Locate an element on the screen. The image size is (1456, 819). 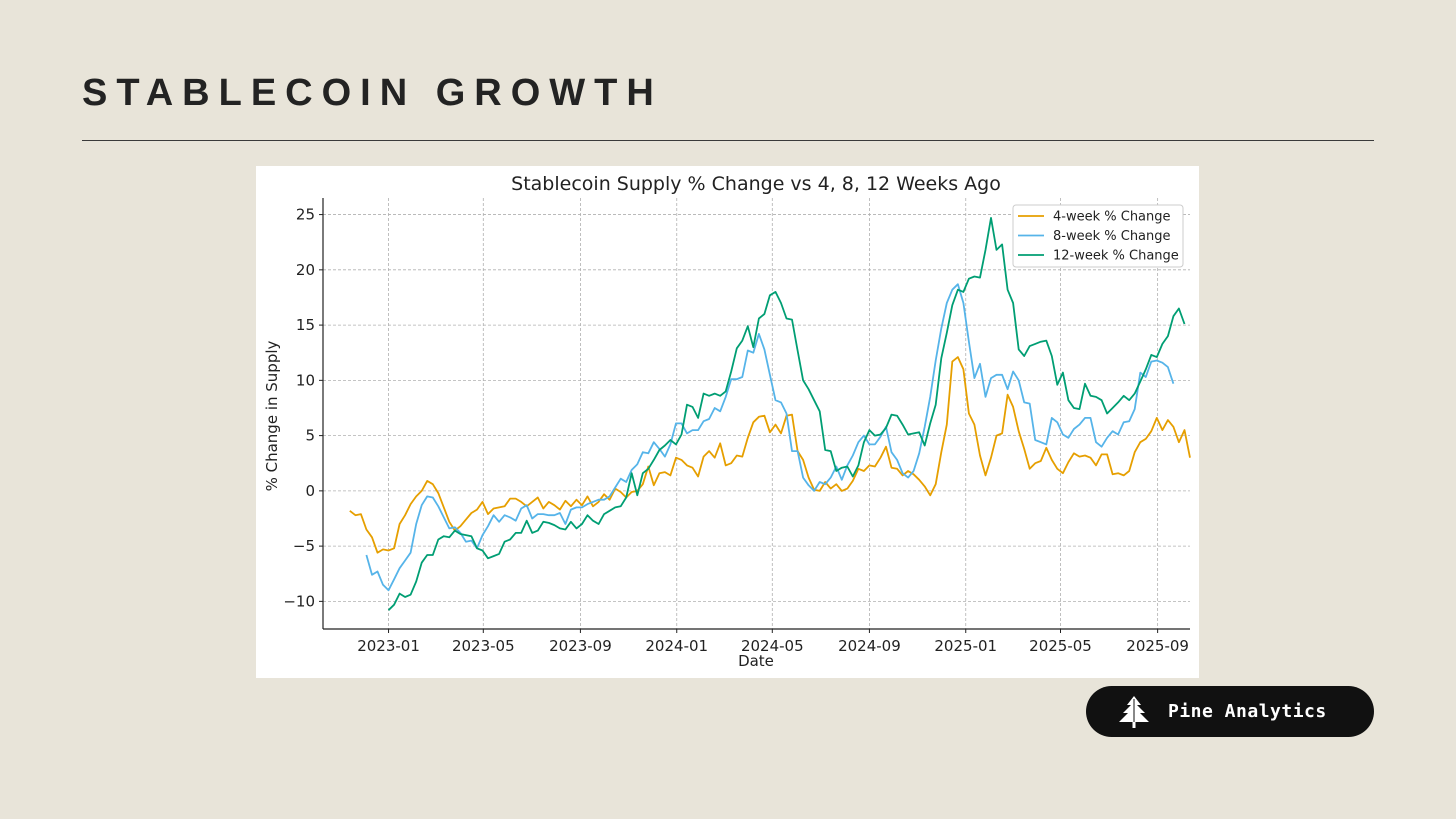
x-tick-label: 2025-01 is located at coordinates (965, 646).